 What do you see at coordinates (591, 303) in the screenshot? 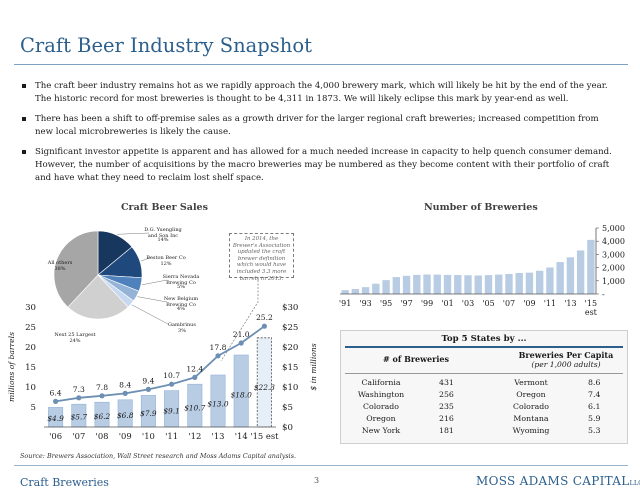
I see `x-tick-label: '15` at bounding box center [591, 303].